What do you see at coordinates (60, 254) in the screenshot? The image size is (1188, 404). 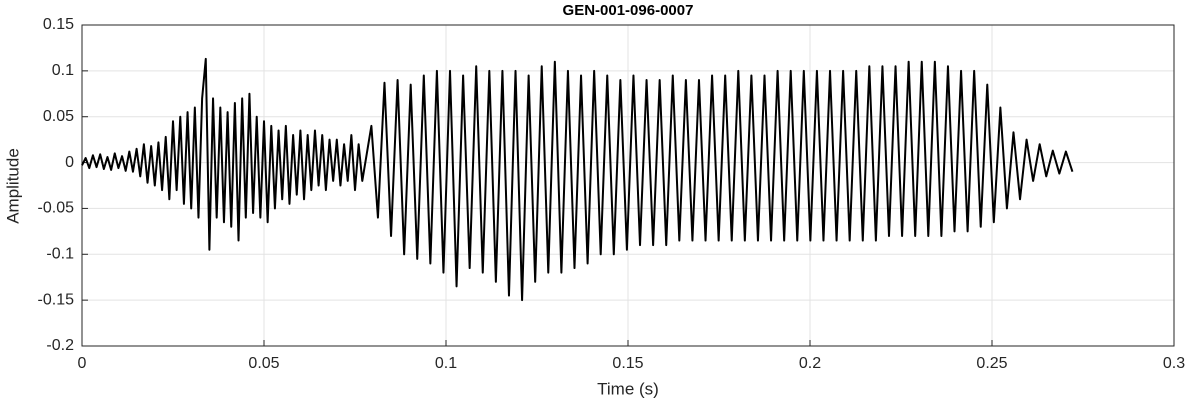 I see `y-tick-label: -0.1` at bounding box center [60, 254].